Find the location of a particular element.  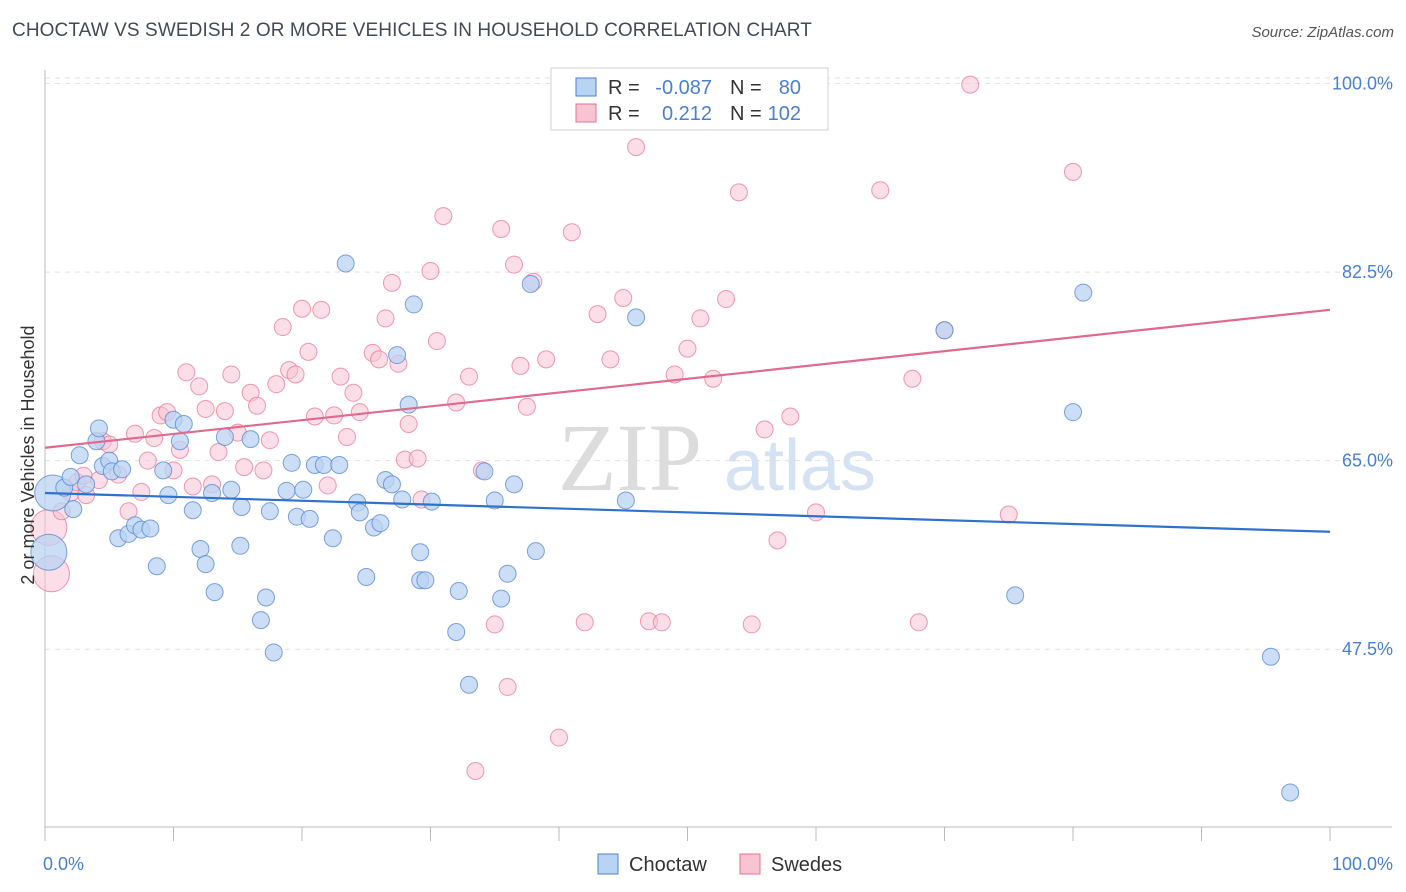

x-tick-label-0: 0.0% is located at coordinates (63, 864).